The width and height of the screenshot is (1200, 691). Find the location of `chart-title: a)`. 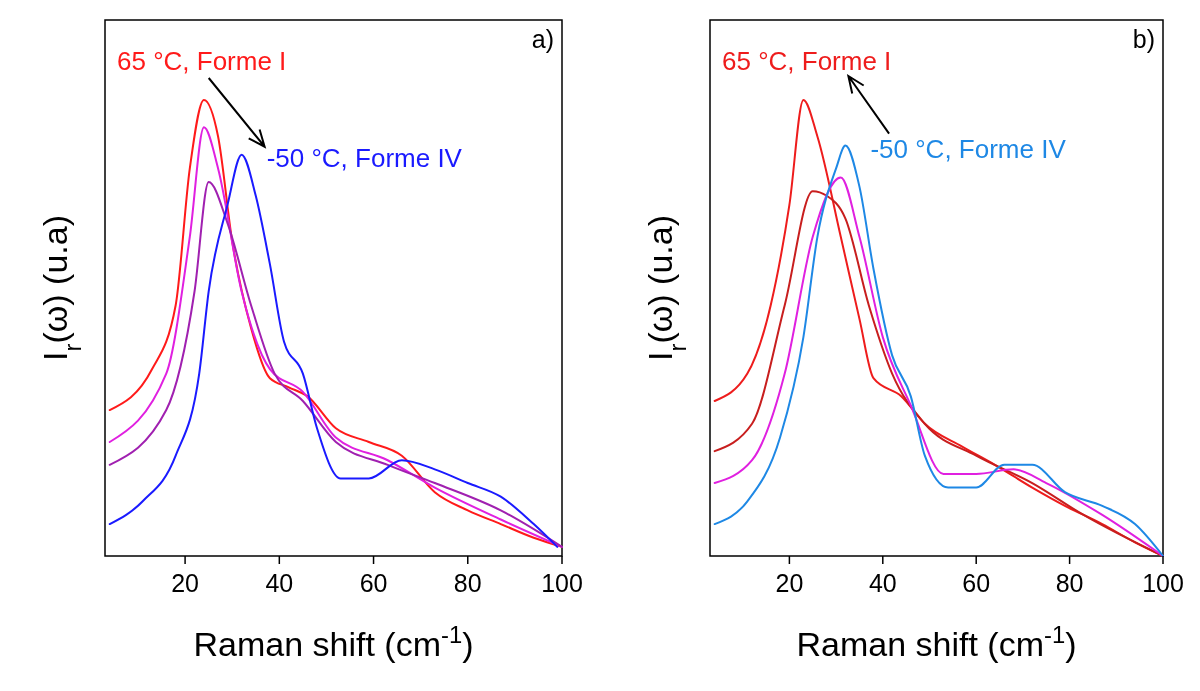

chart-title: a) is located at coordinates (542, 39).